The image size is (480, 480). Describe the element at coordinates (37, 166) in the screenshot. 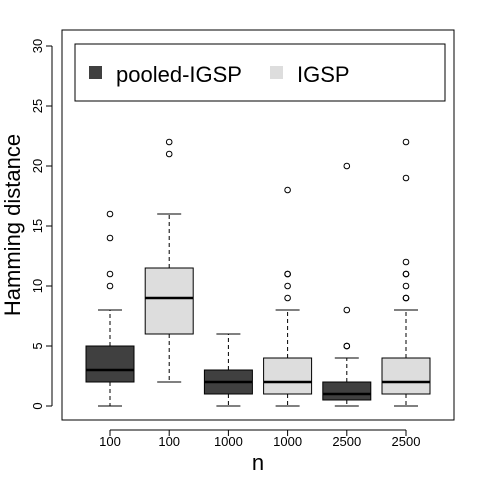

I see `y-tick-label: 20` at that location.